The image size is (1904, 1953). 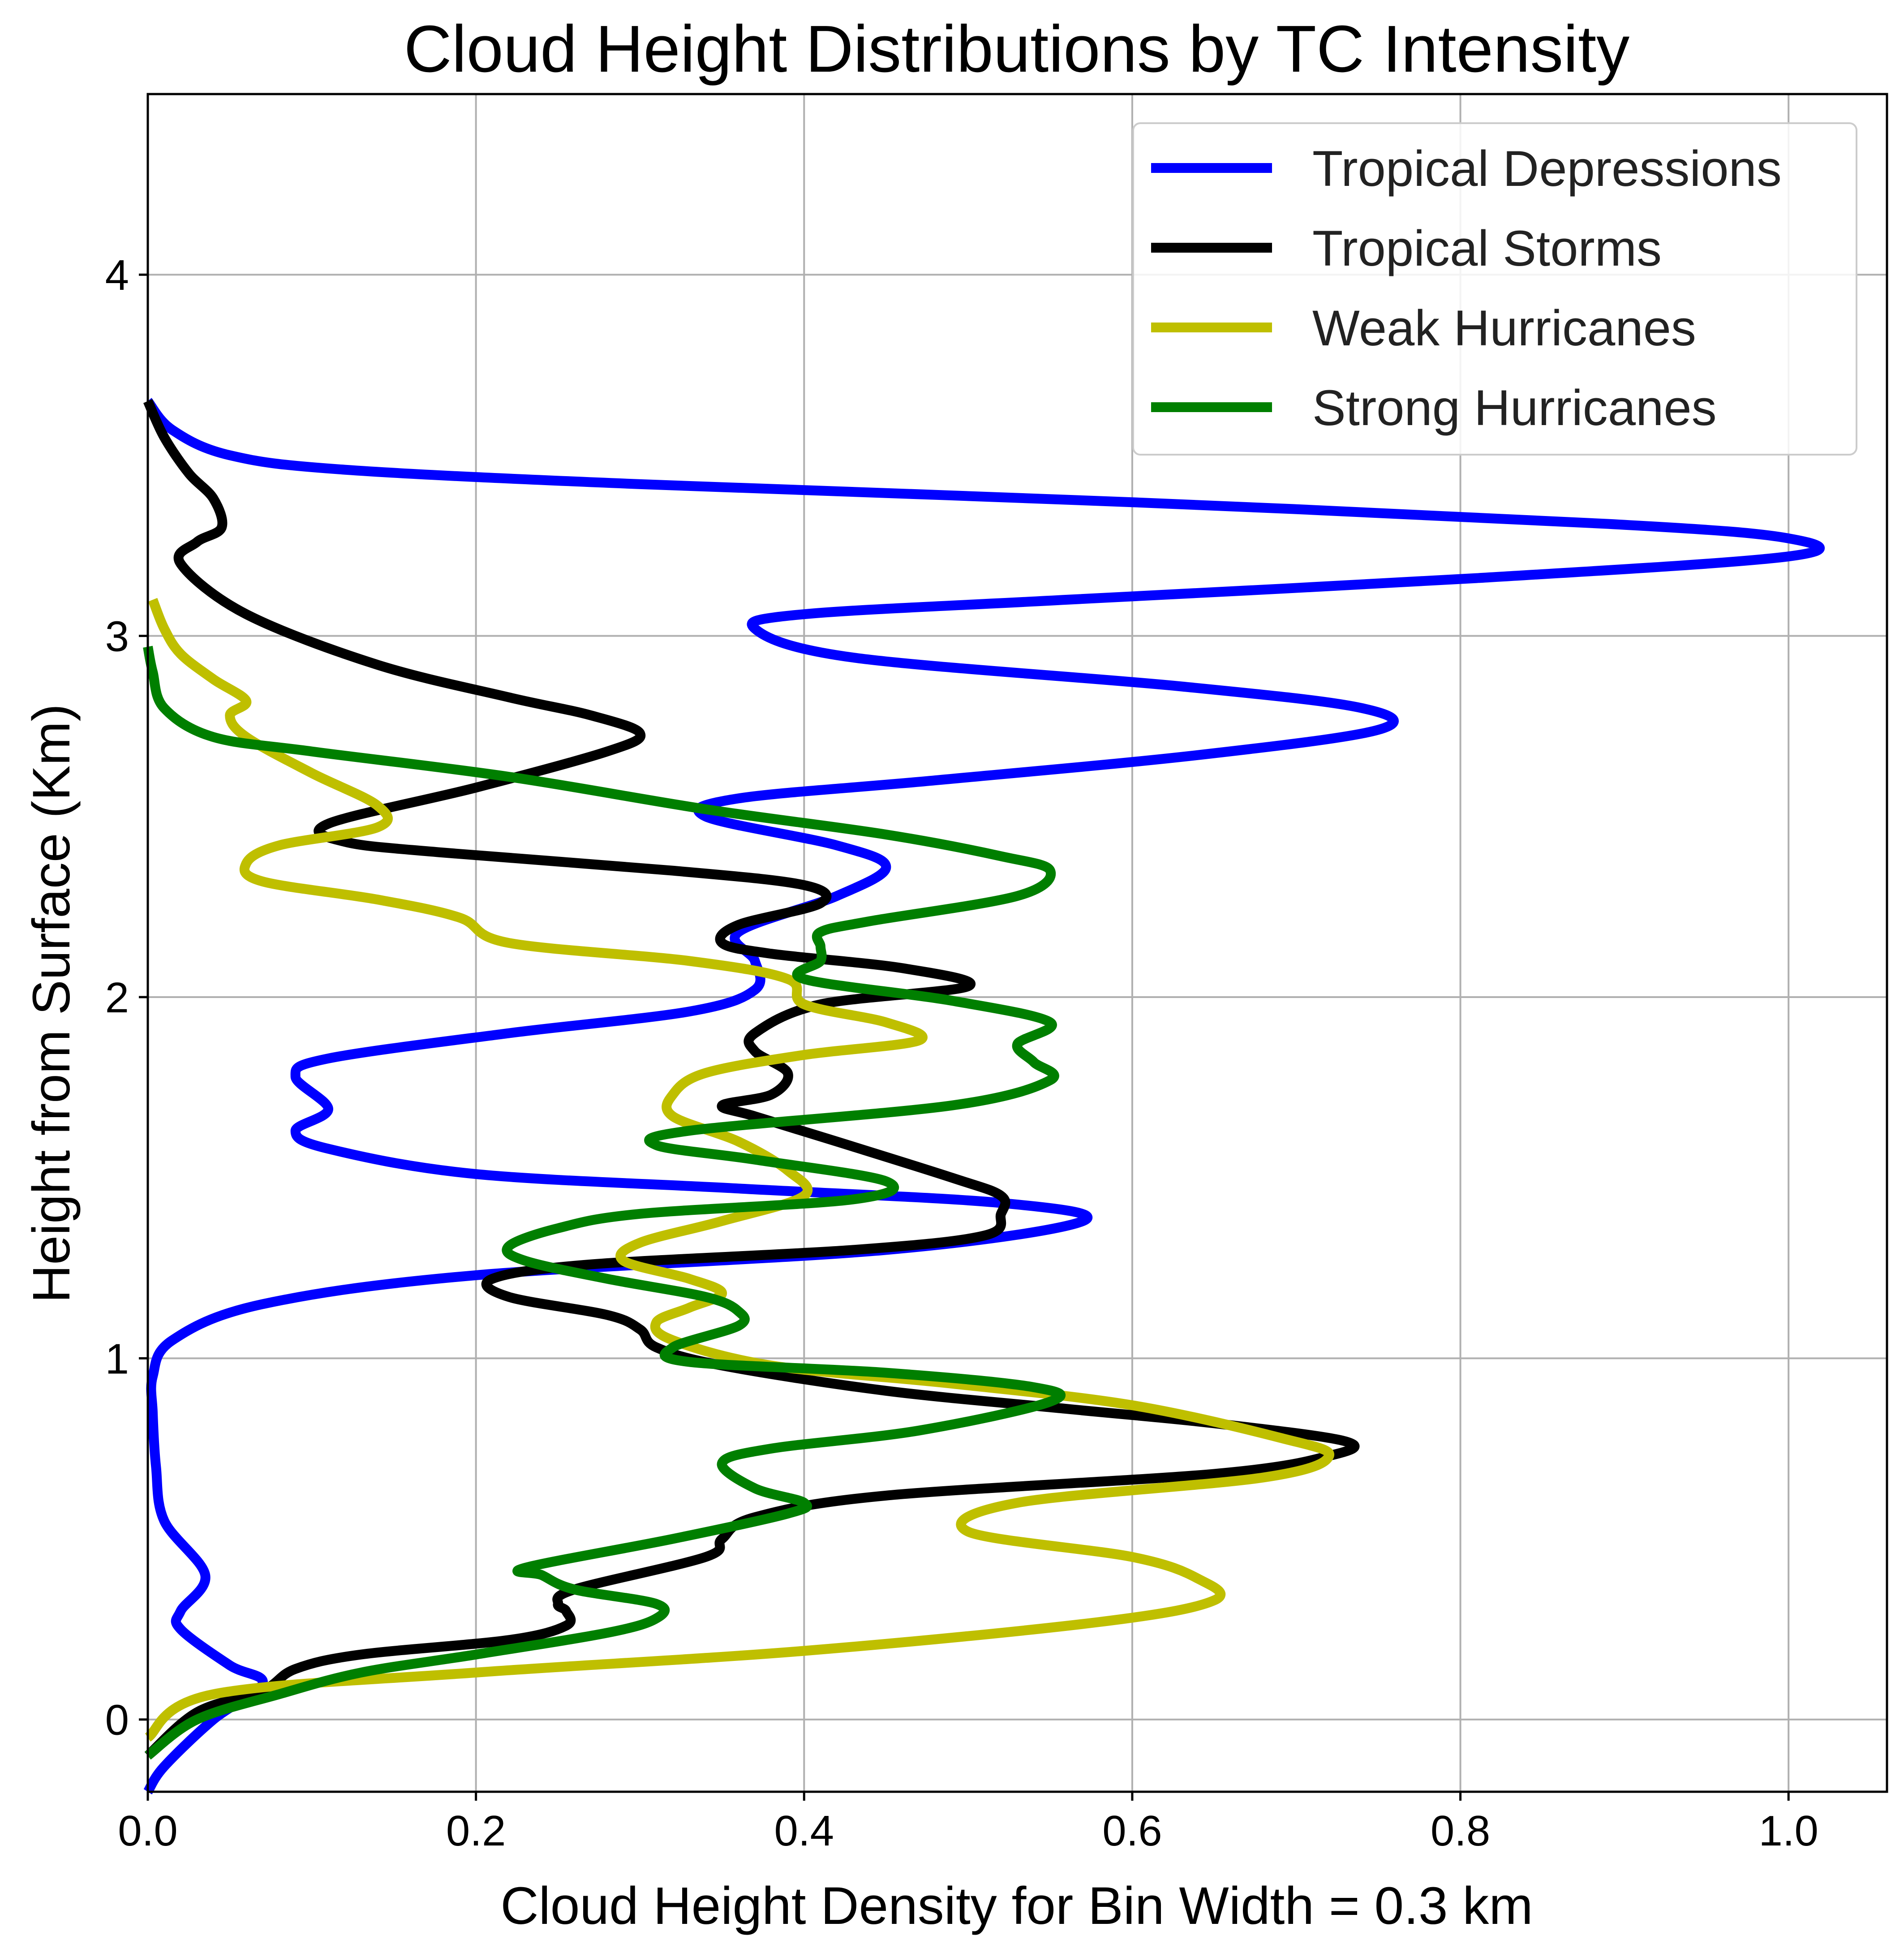 I want to click on x-tick-label: 0.2, so click(x=476, y=1831).